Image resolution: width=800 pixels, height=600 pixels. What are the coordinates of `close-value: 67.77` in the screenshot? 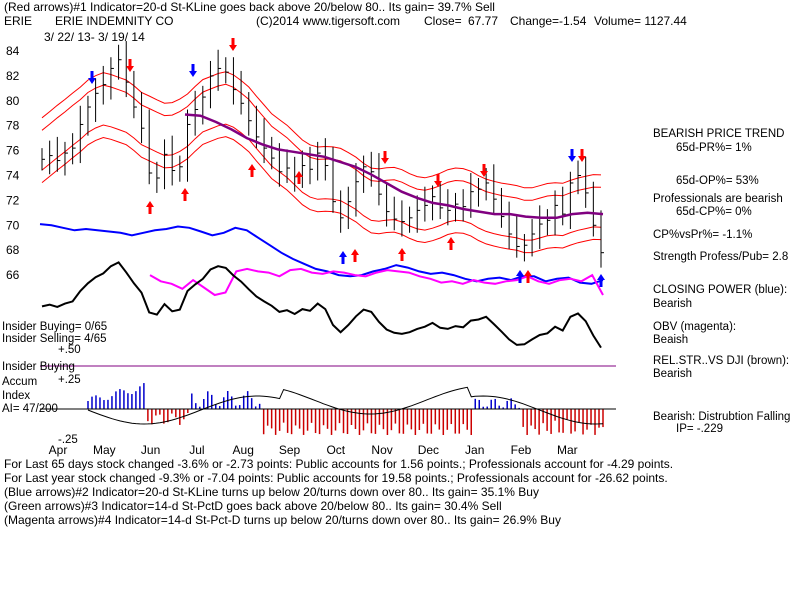 It's located at (483, 21).